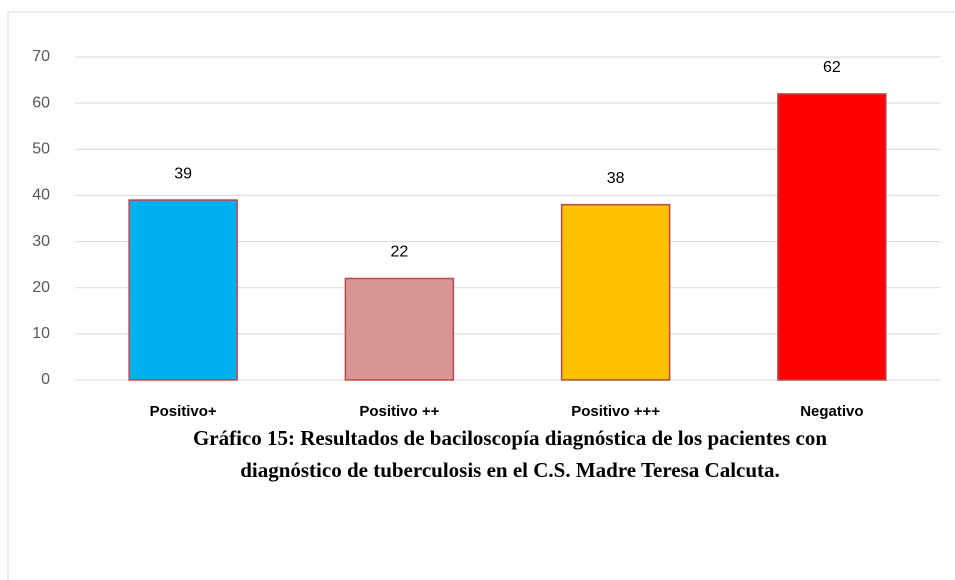 This screenshot has width=955, height=580. I want to click on value-label: 38, so click(616, 178).